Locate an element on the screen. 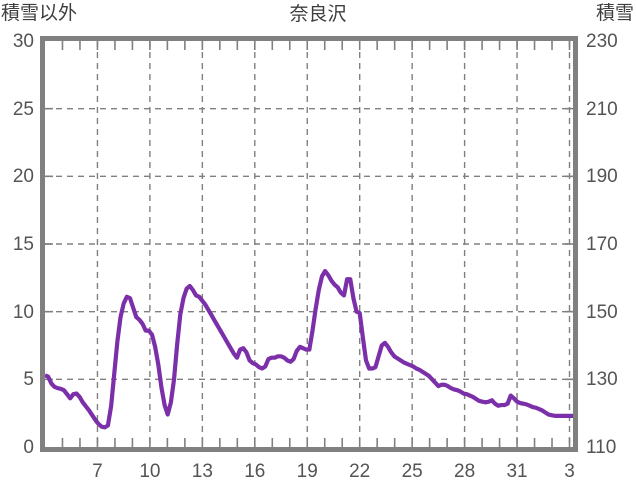 The height and width of the screenshot is (501, 636). x-tick-22: 22 is located at coordinates (360, 471).